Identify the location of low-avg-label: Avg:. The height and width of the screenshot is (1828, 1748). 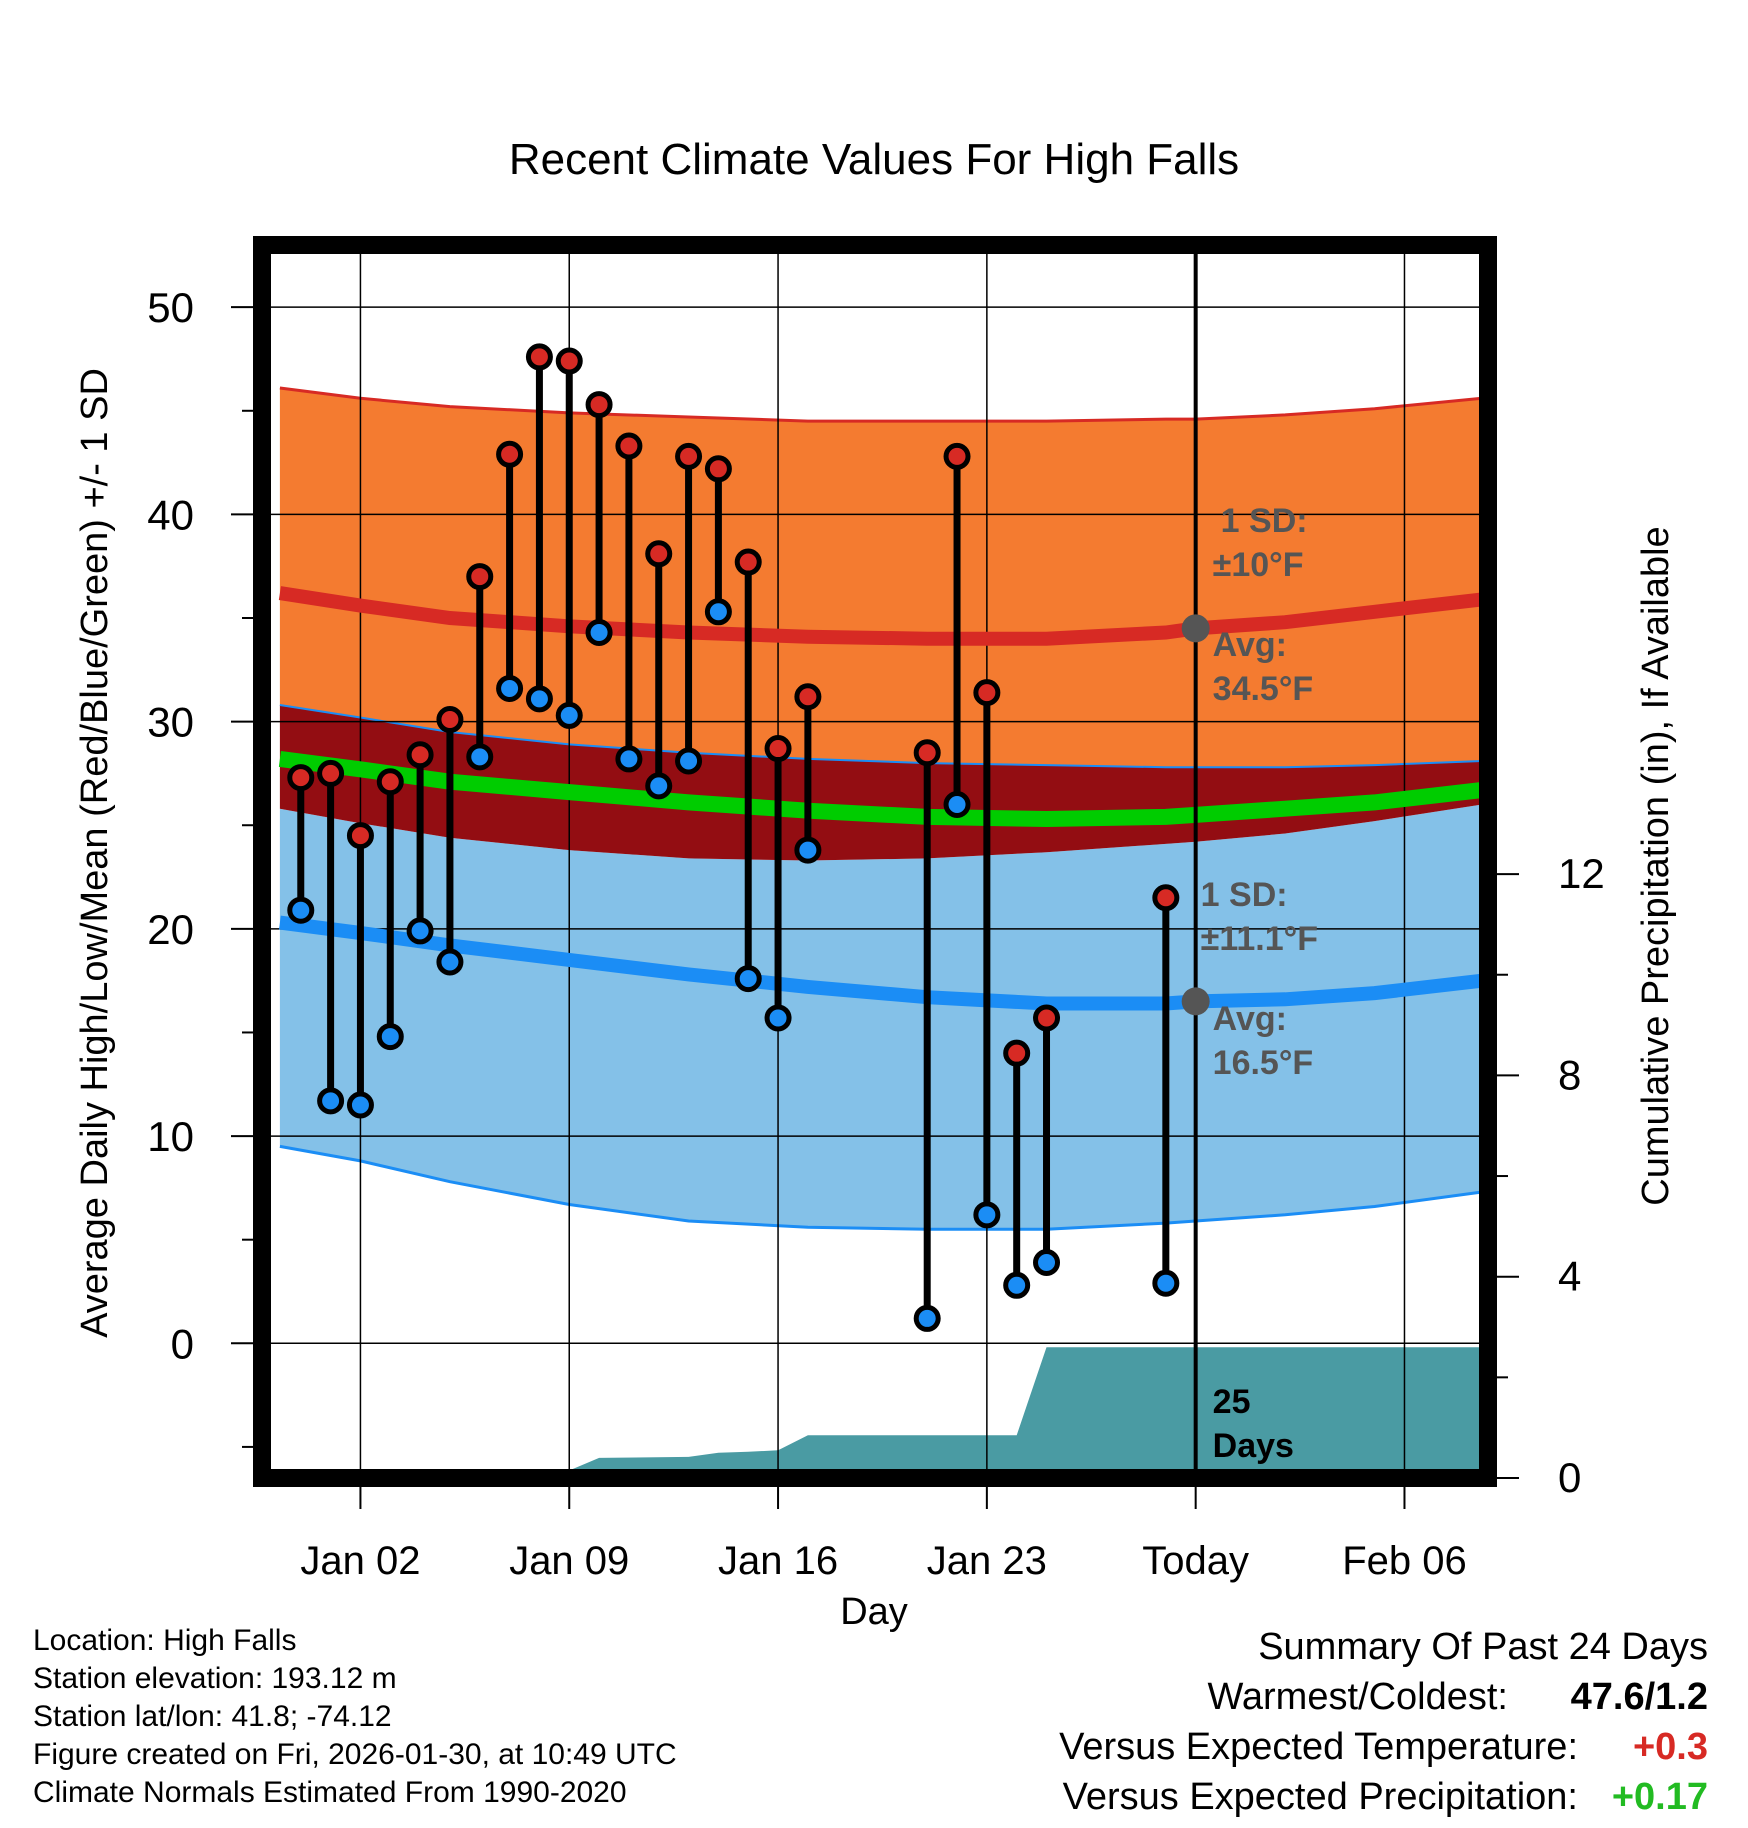
(1250, 1019).